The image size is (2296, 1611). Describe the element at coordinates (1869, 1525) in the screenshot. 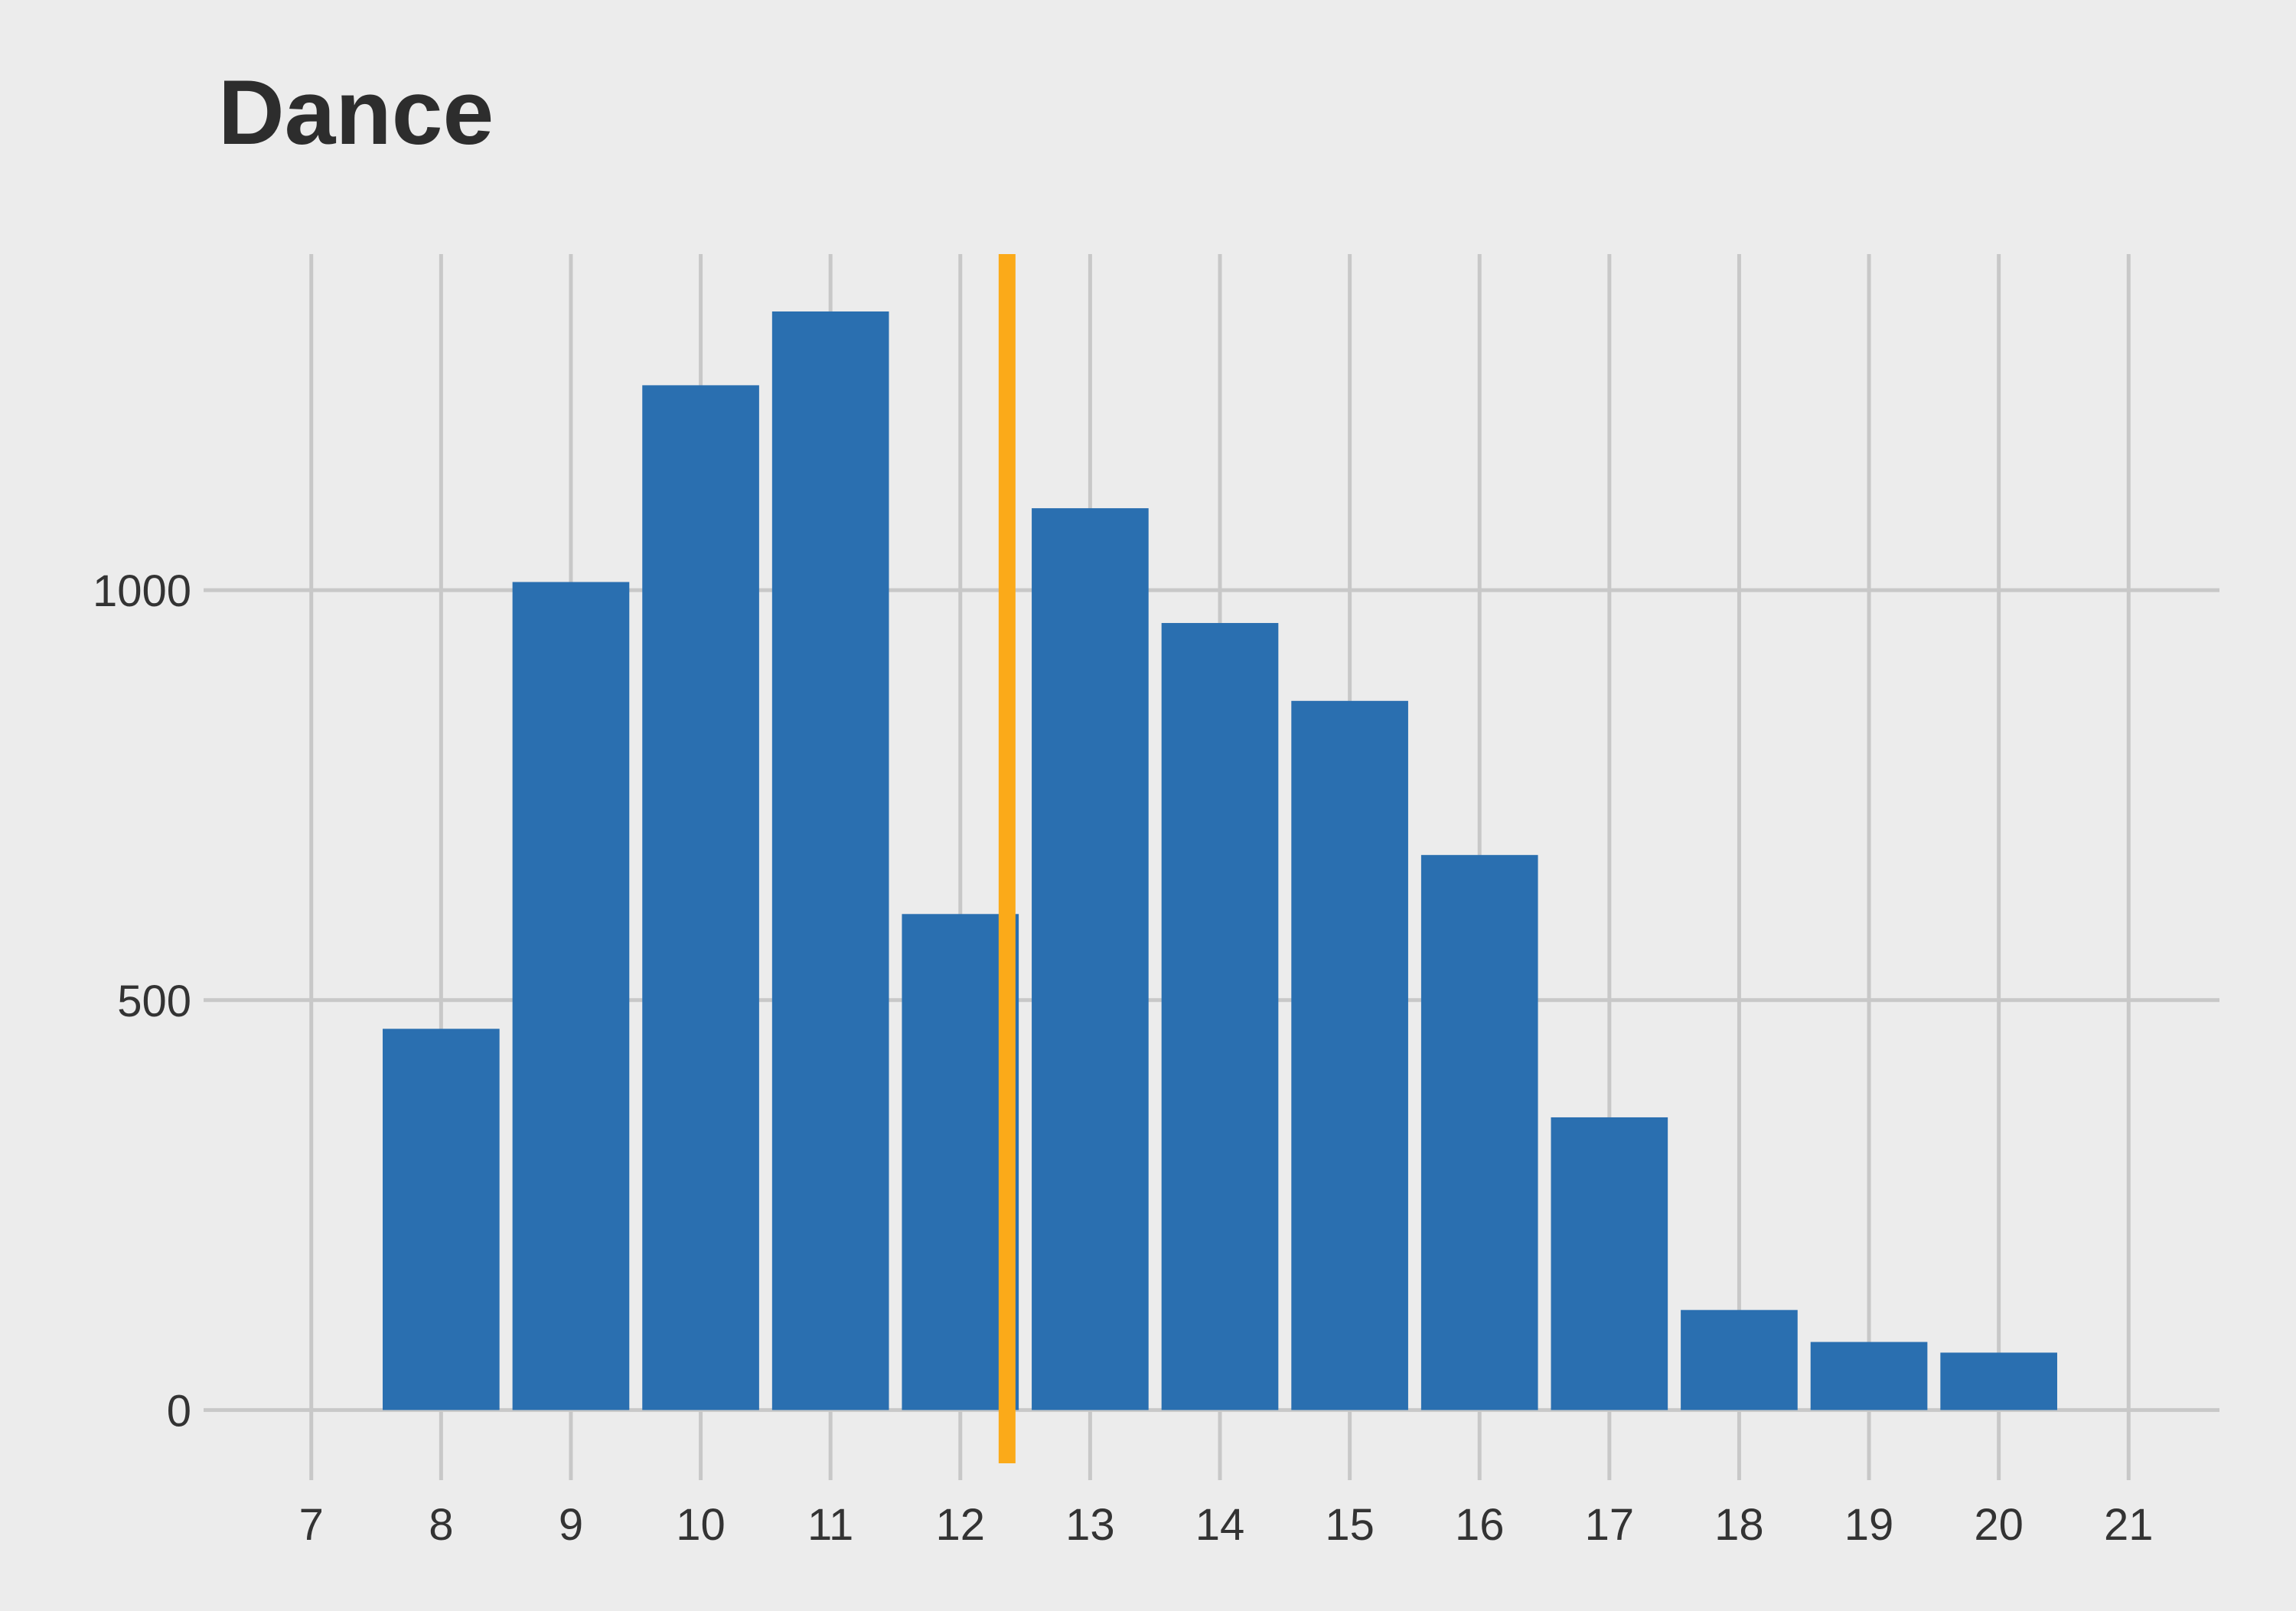

I see `x-tick-label: 19` at that location.